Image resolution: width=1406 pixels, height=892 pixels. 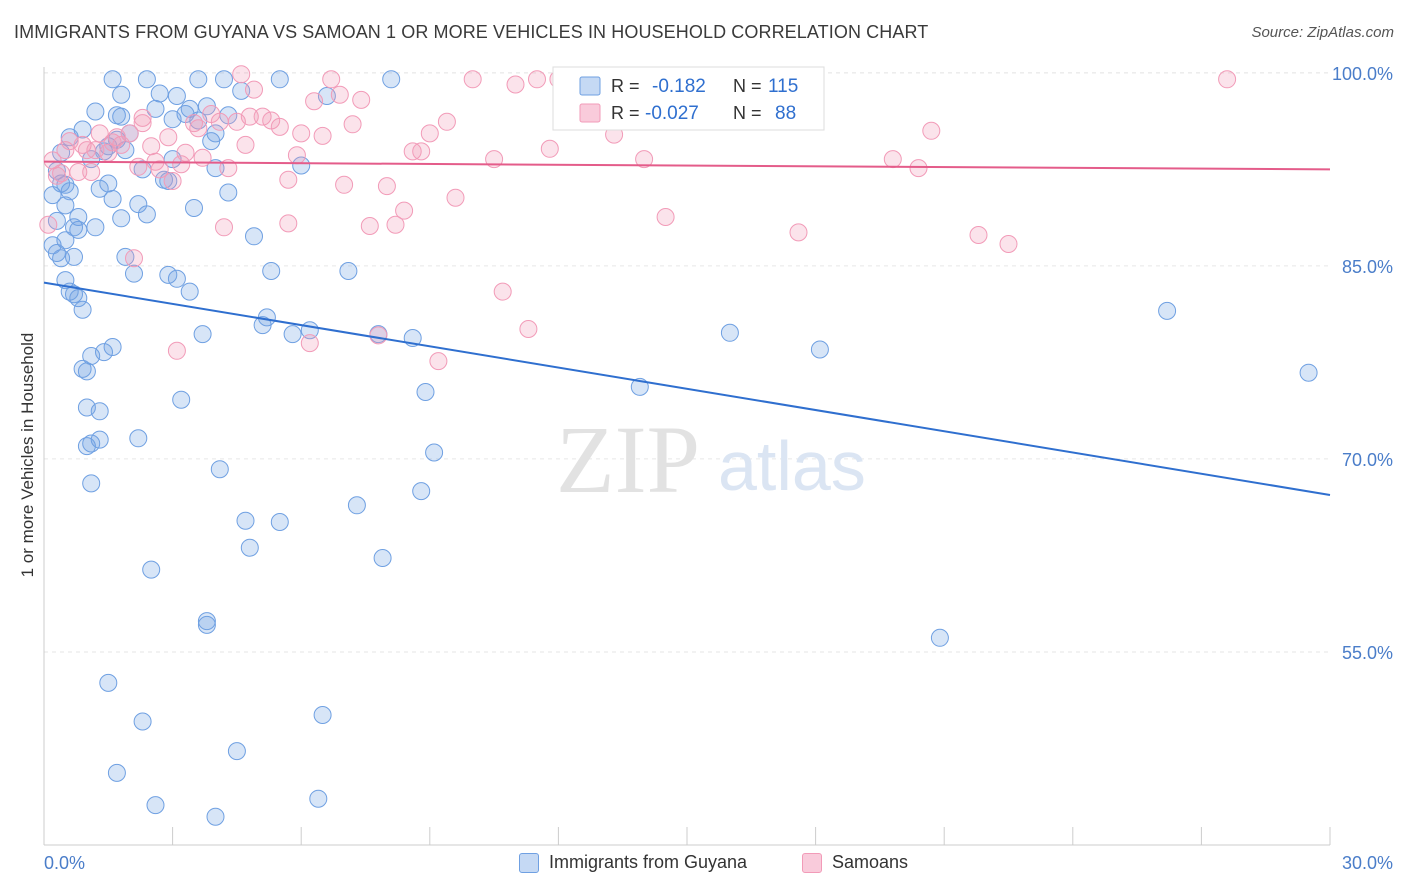 What do you see at coordinates (1367, 460) in the screenshot?
I see `y-tick-label-1: 70.0%` at bounding box center [1367, 460].